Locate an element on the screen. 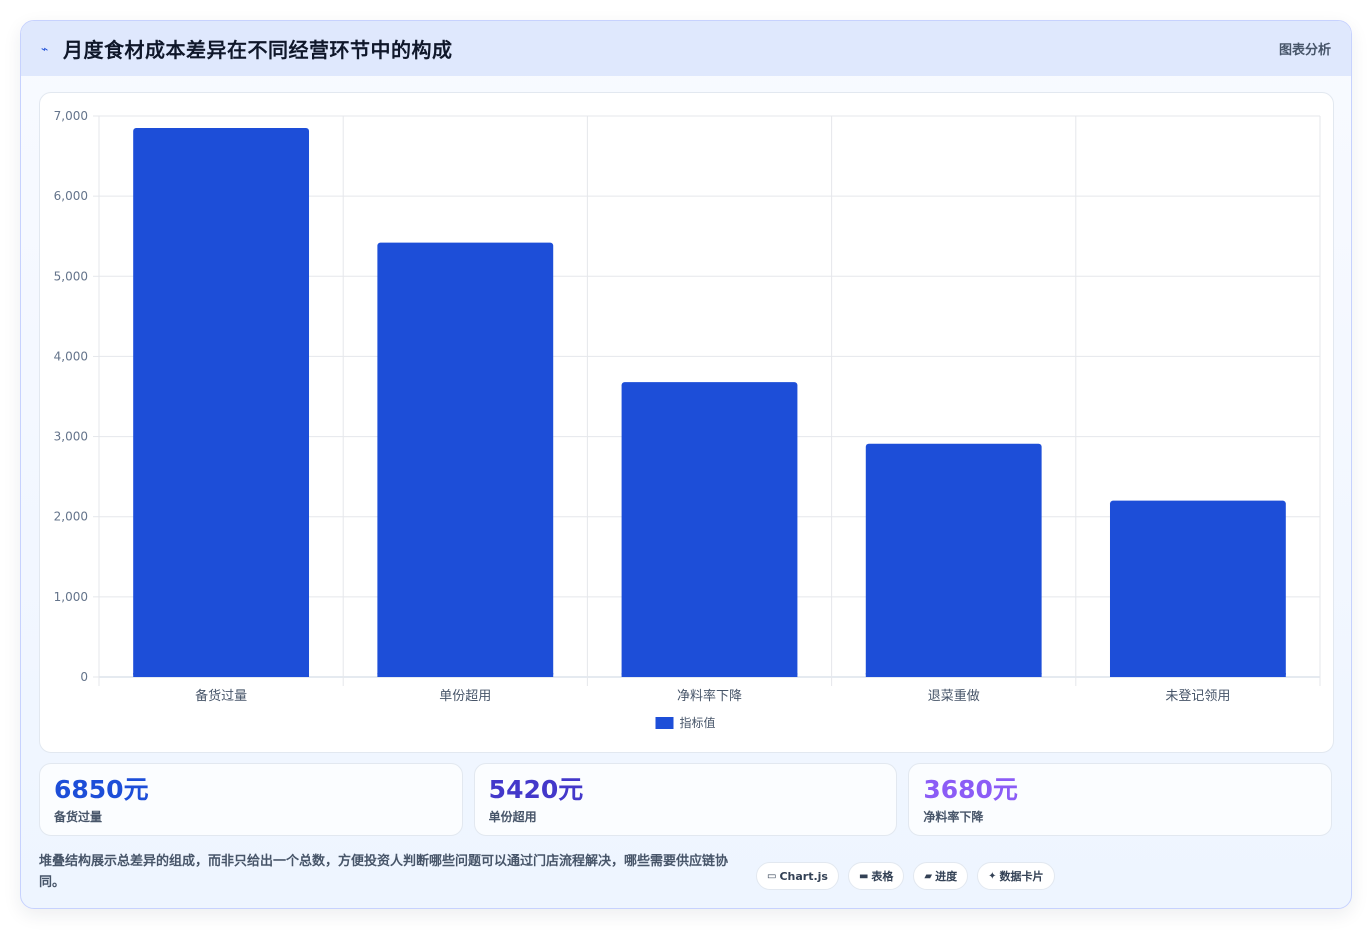 Image resolution: width=1372 pixels, height=930 pixels. card-title: 月度食材成本差异在不同经营环节中的构成 is located at coordinates (258, 50).